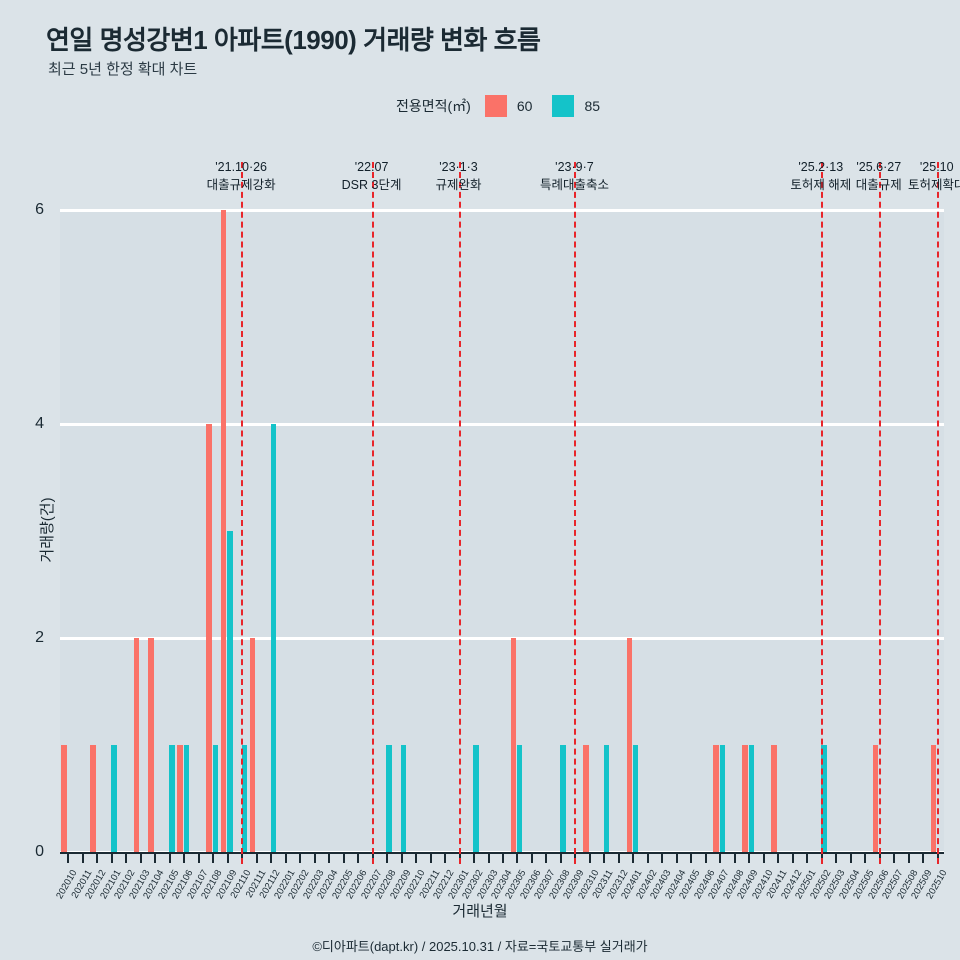 The height and width of the screenshot is (960, 960). What do you see at coordinates (241, 185) in the screenshot?
I see `event-name: 대출규제강화` at bounding box center [241, 185].